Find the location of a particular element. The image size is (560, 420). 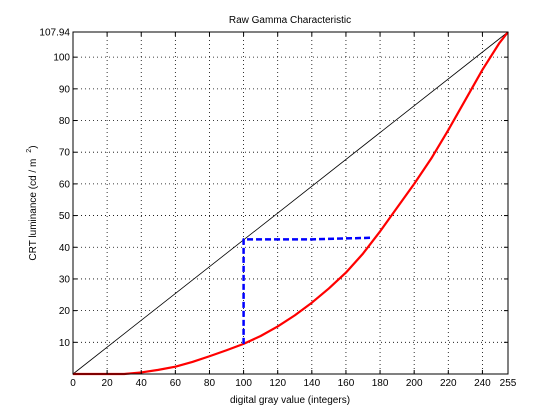

guide-dashed-line is located at coordinates (307, 290).